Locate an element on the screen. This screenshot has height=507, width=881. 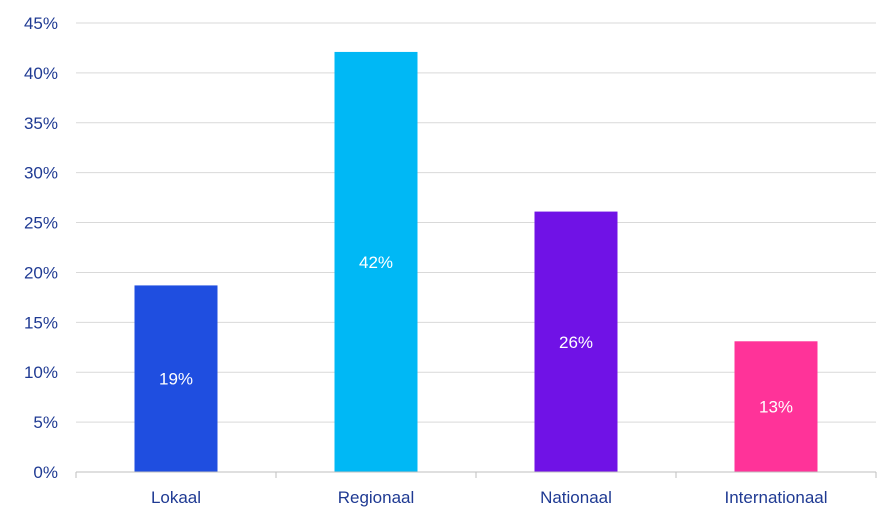
bar-internationaal is located at coordinates (776, 406).